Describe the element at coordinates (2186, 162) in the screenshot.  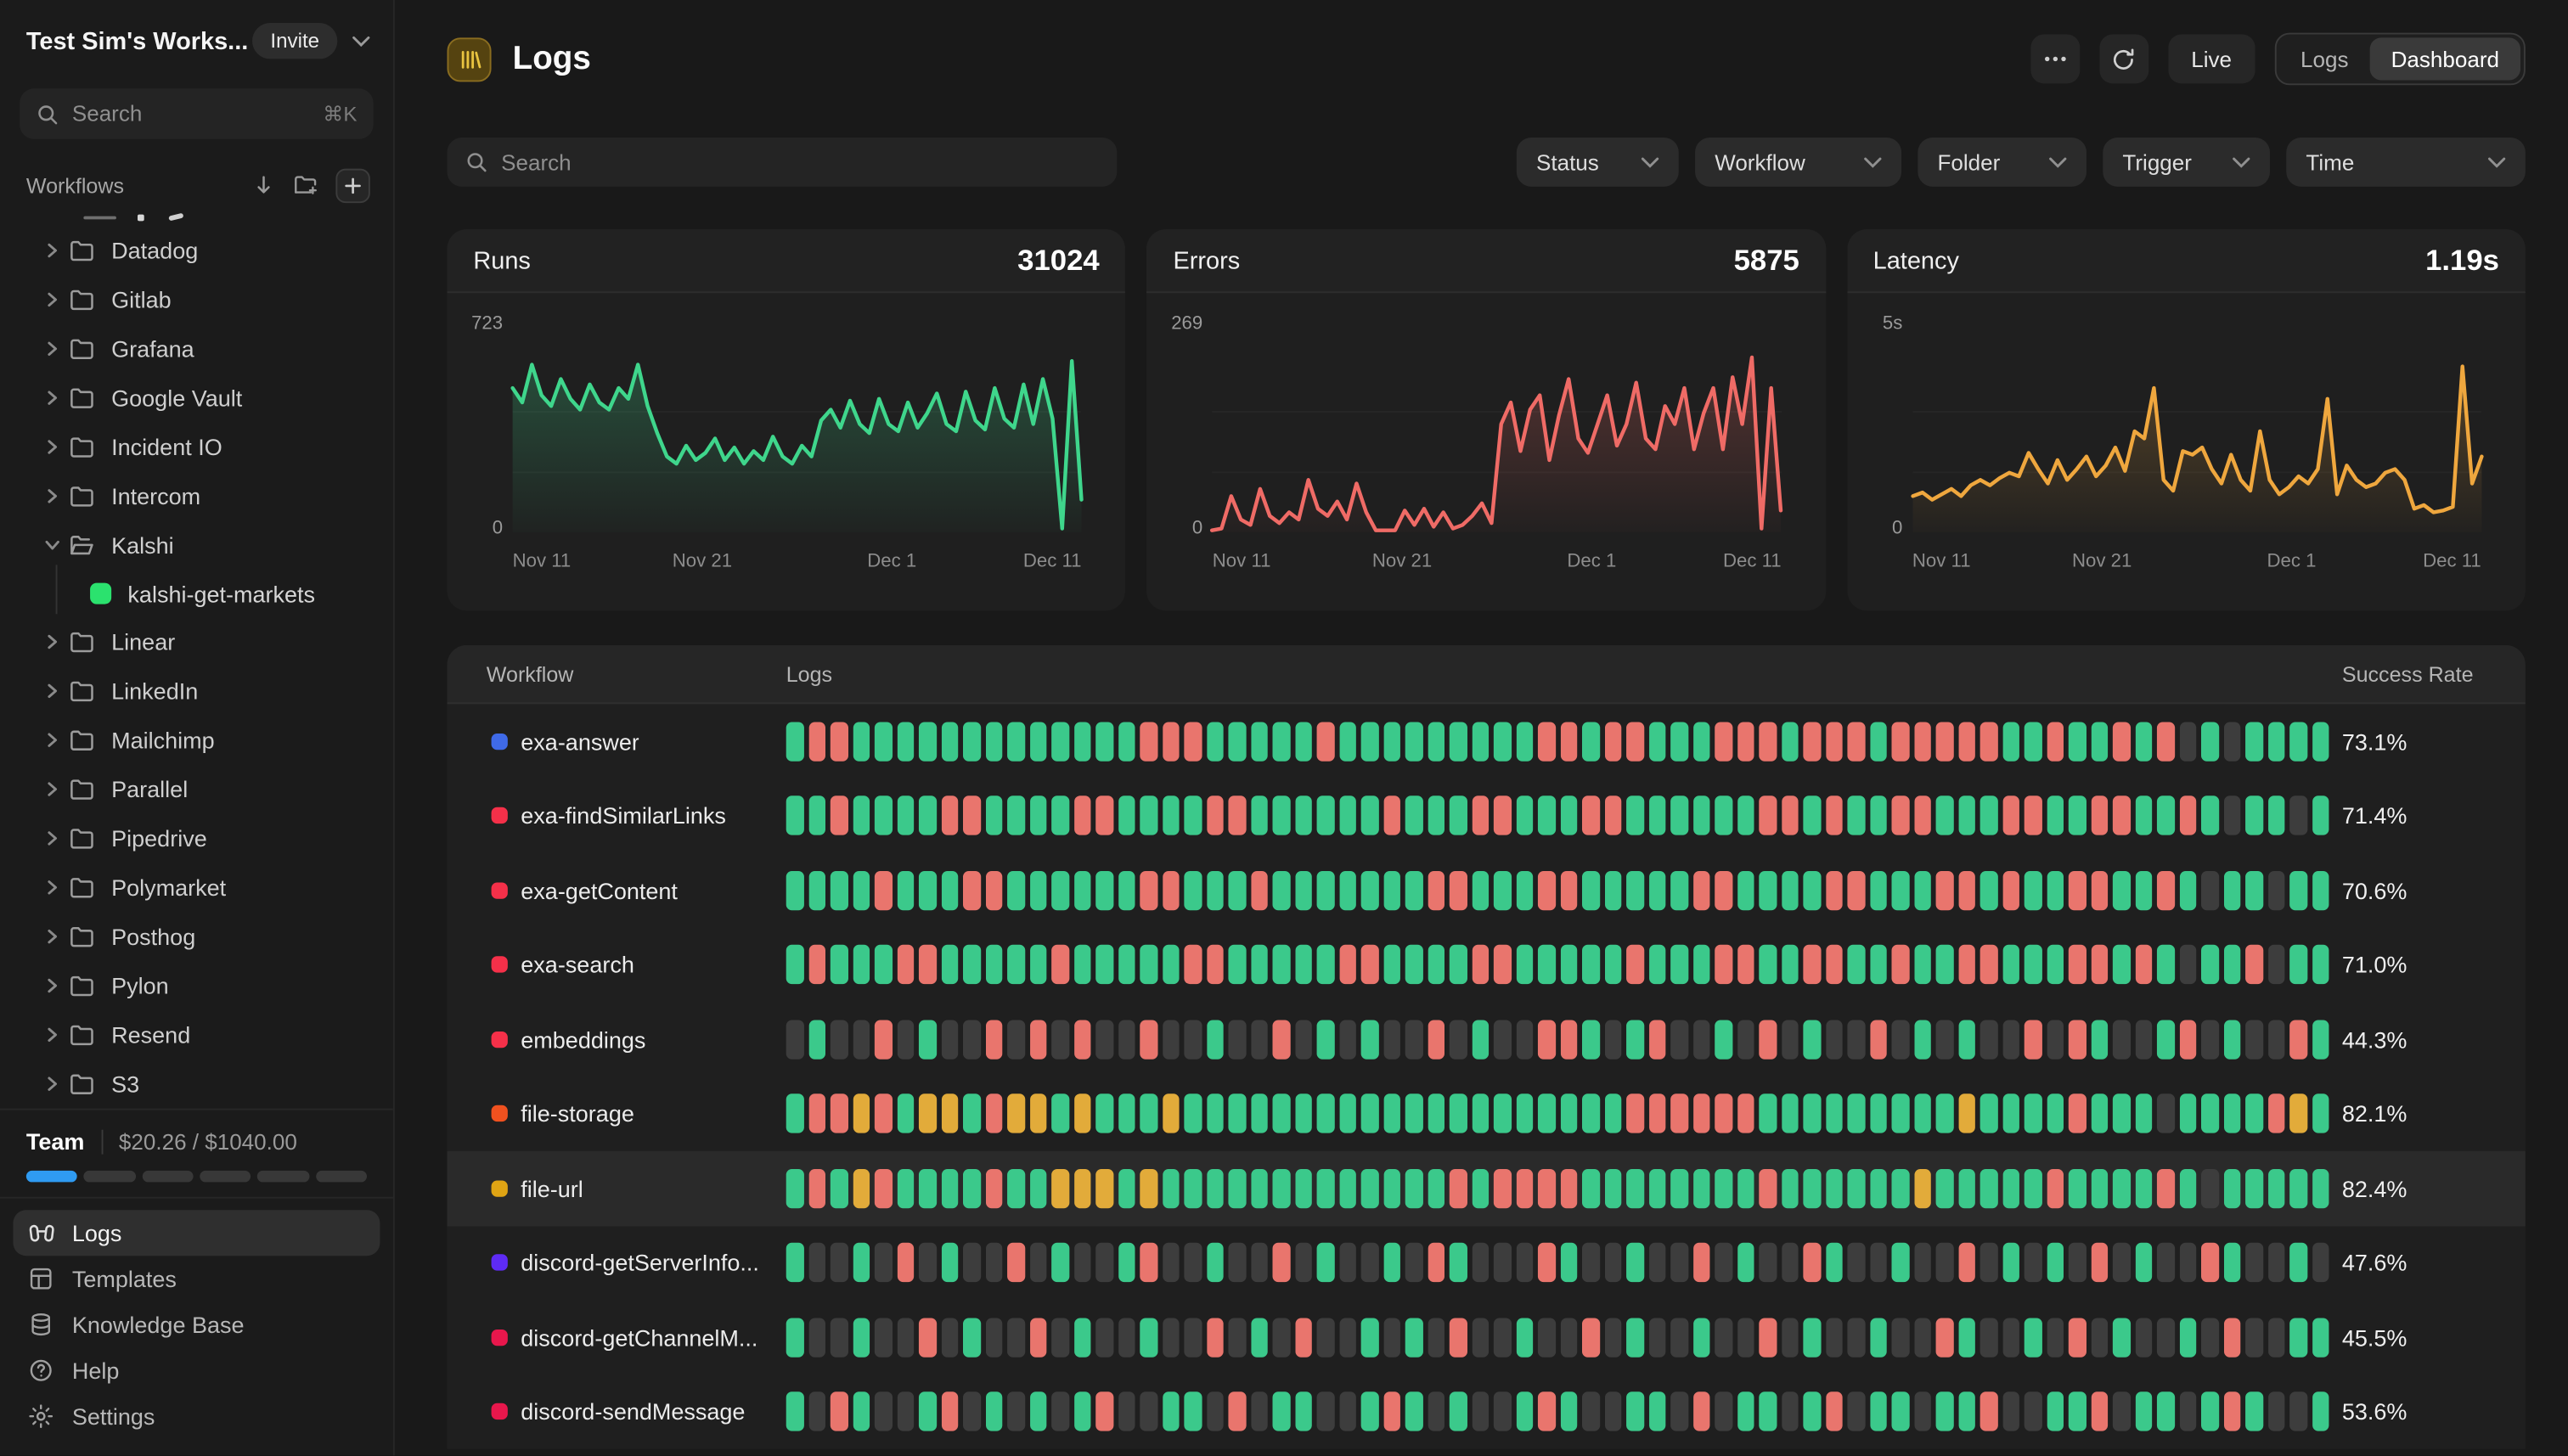
I see `filter-trigger: Trigger` at that location.